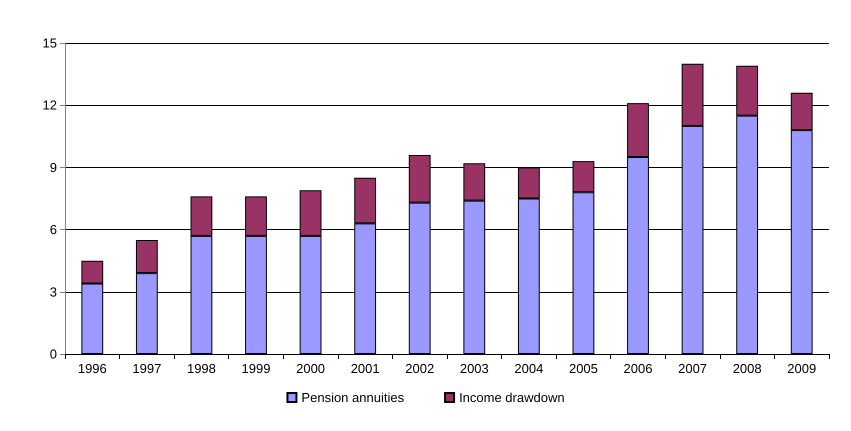  What do you see at coordinates (747, 368) in the screenshot?
I see `x-tick-label: 2008` at bounding box center [747, 368].